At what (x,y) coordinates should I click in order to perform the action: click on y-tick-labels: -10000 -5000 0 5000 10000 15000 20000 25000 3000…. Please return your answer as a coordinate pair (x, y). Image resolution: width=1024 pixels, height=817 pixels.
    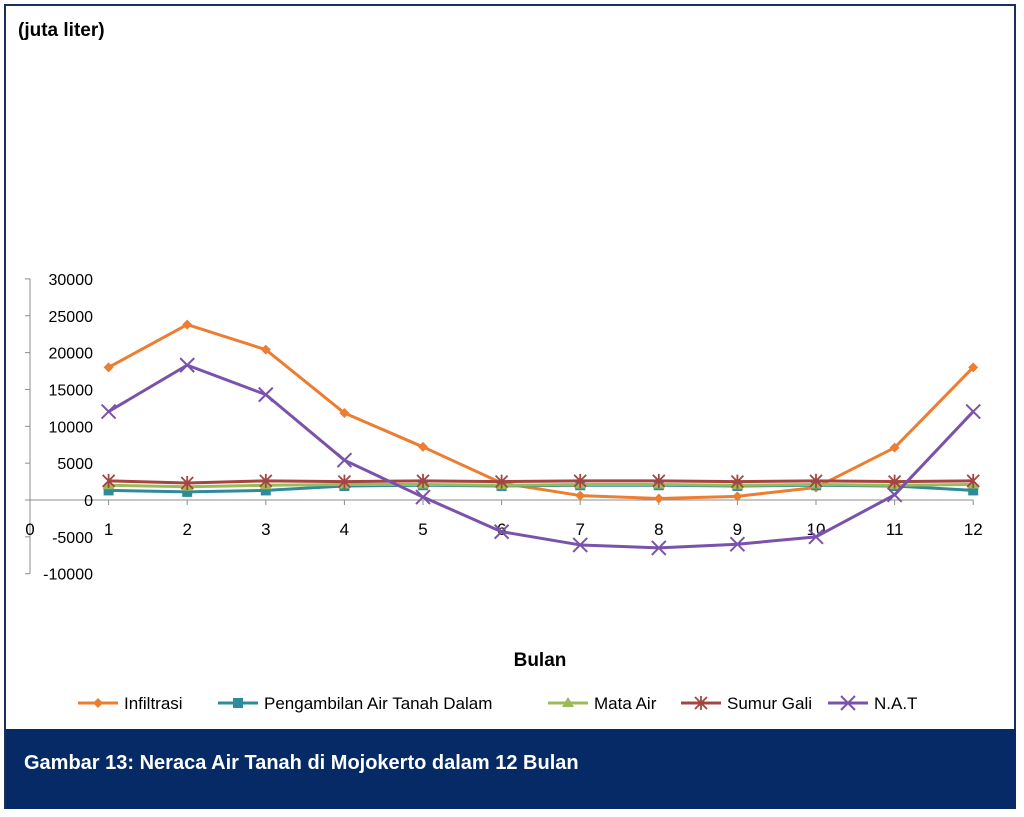
    Looking at the image, I should click on (68, 428).